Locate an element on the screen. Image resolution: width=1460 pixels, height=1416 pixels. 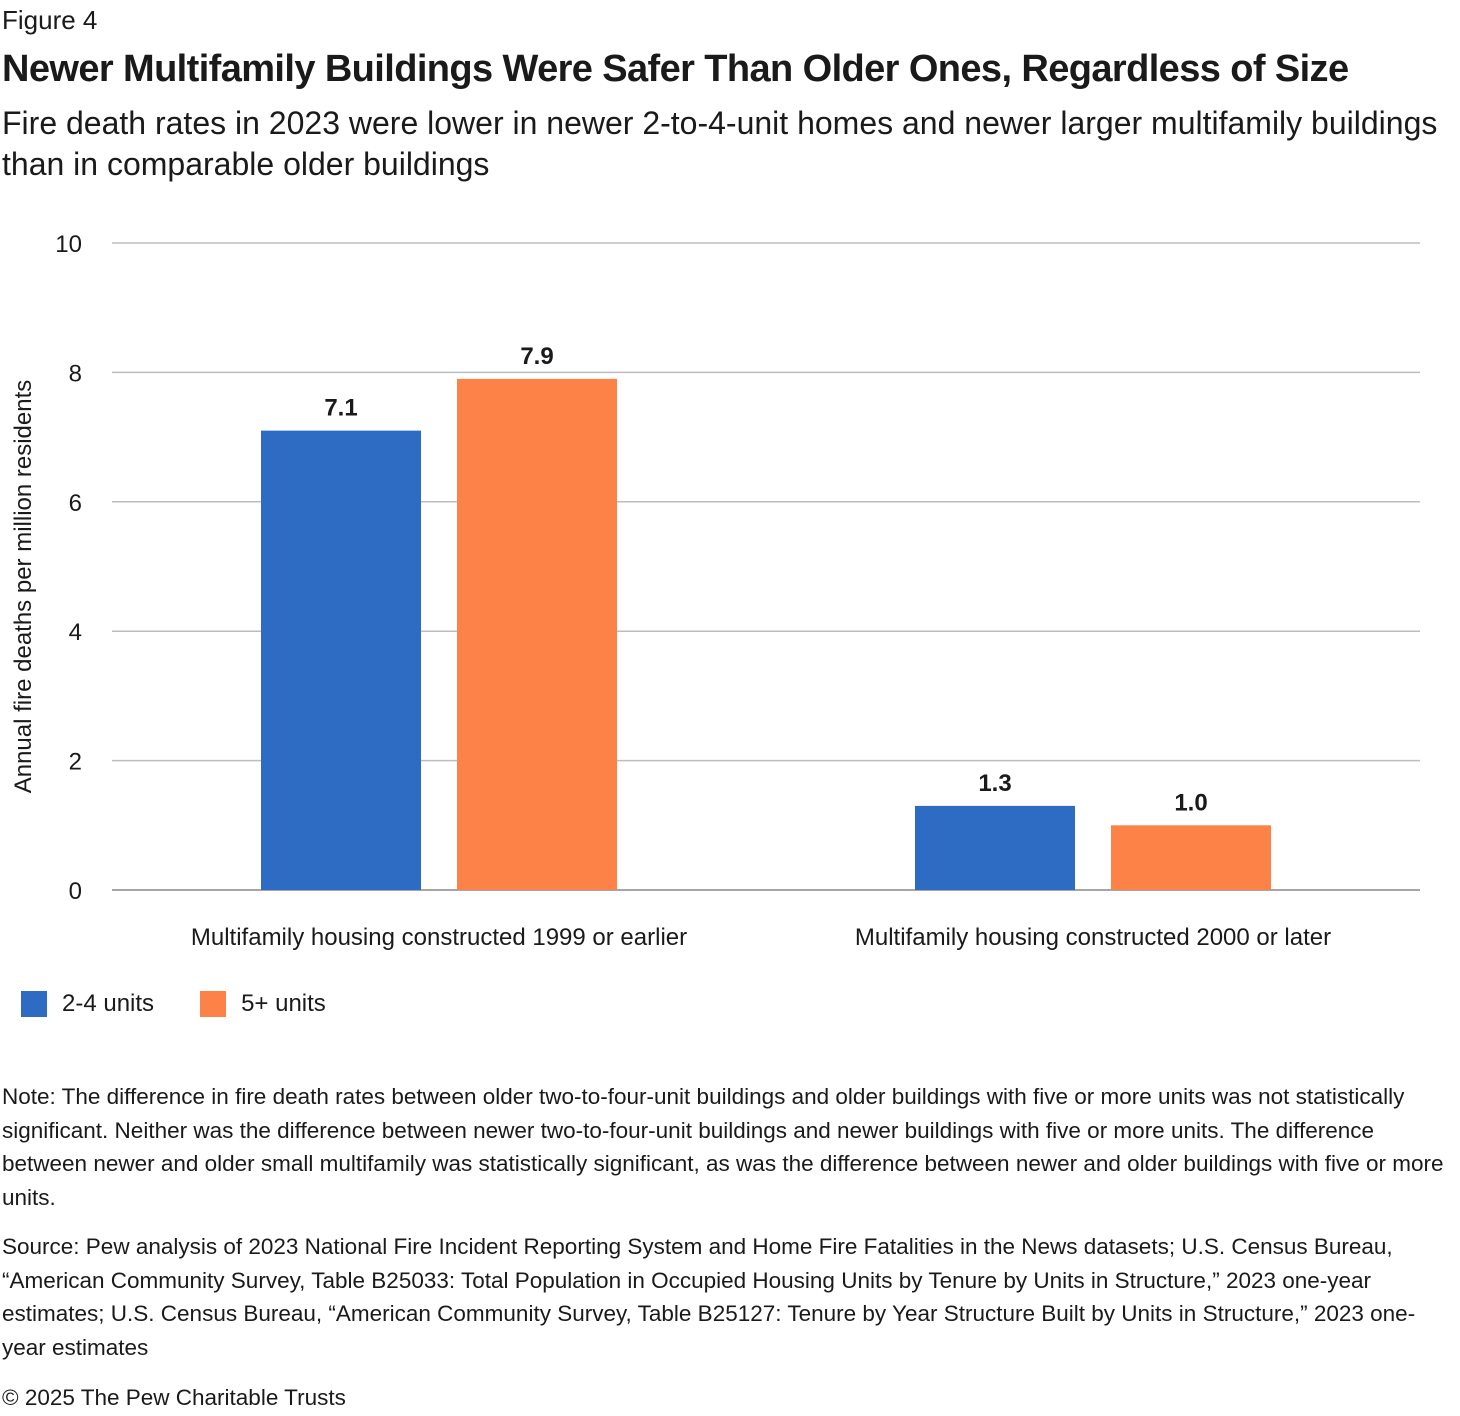
data-label: 7.9 is located at coordinates (536, 356).